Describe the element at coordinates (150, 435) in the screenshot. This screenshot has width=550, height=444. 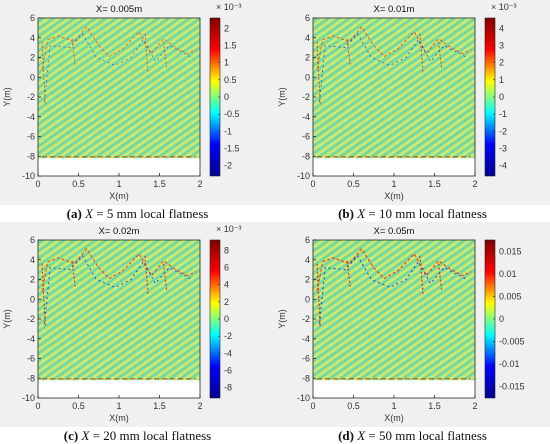
I see `caption-text: = 20 mm local flatness` at that location.